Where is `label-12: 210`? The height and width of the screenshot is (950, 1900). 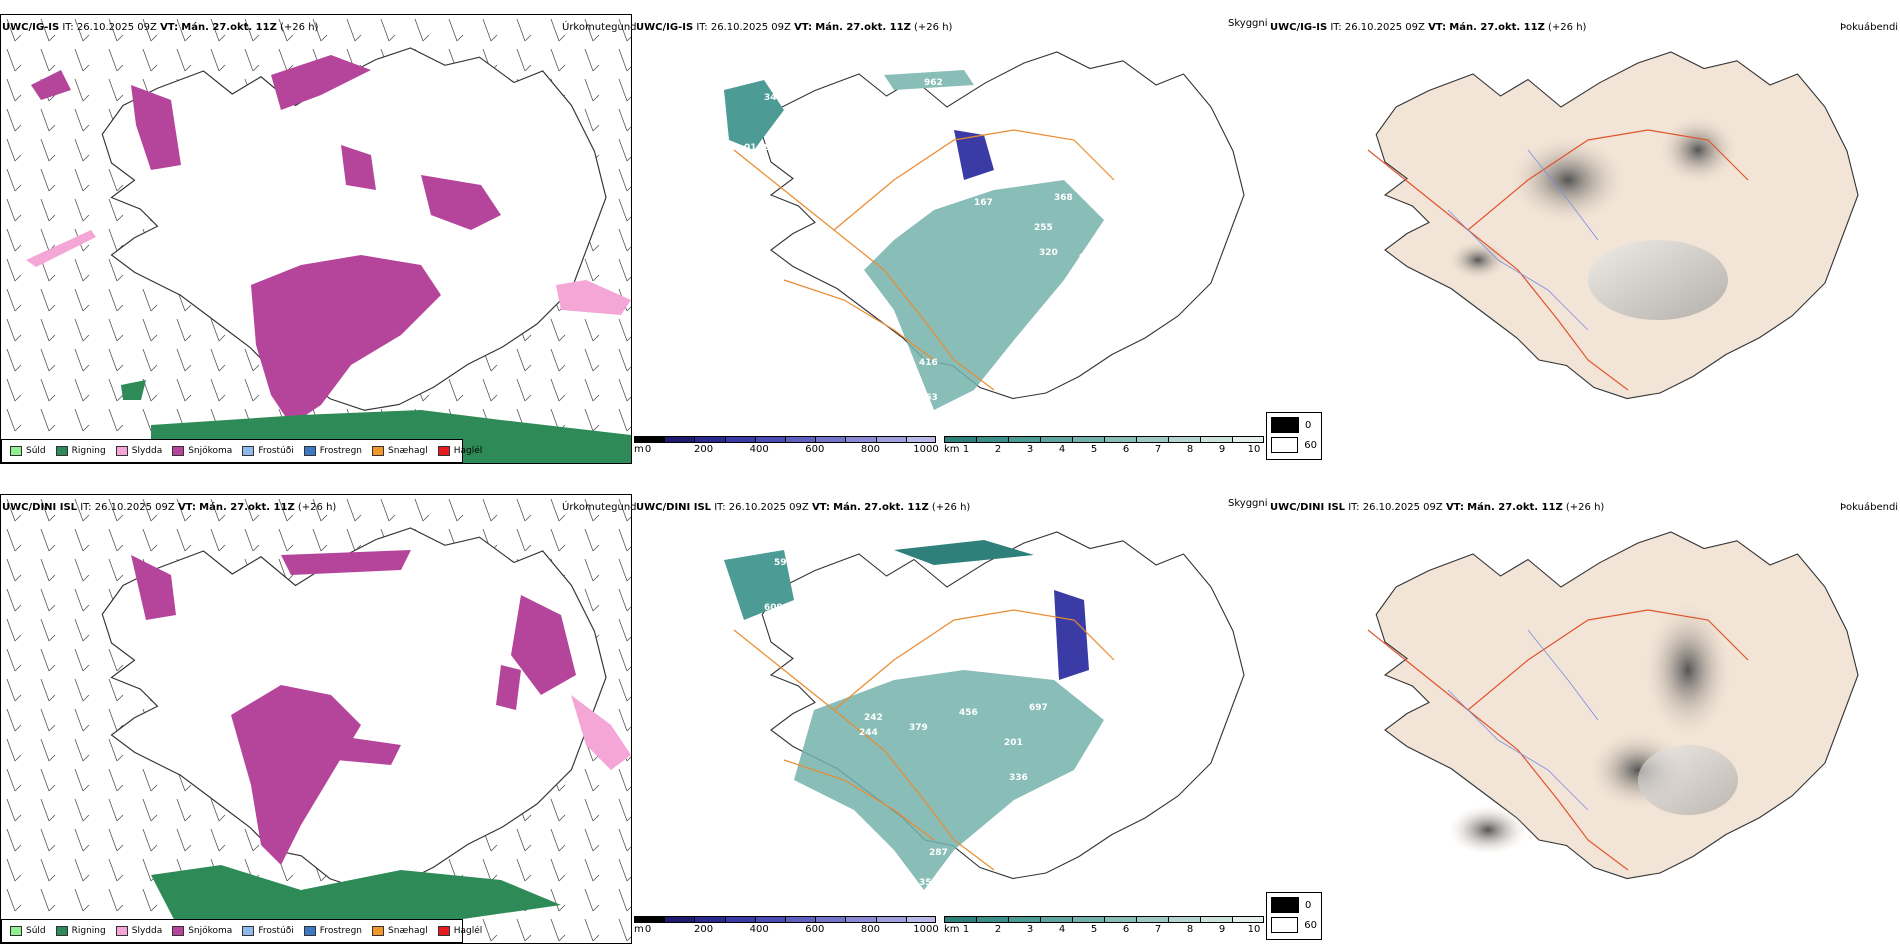 label-12: 210 is located at coordinates (1133, 638).